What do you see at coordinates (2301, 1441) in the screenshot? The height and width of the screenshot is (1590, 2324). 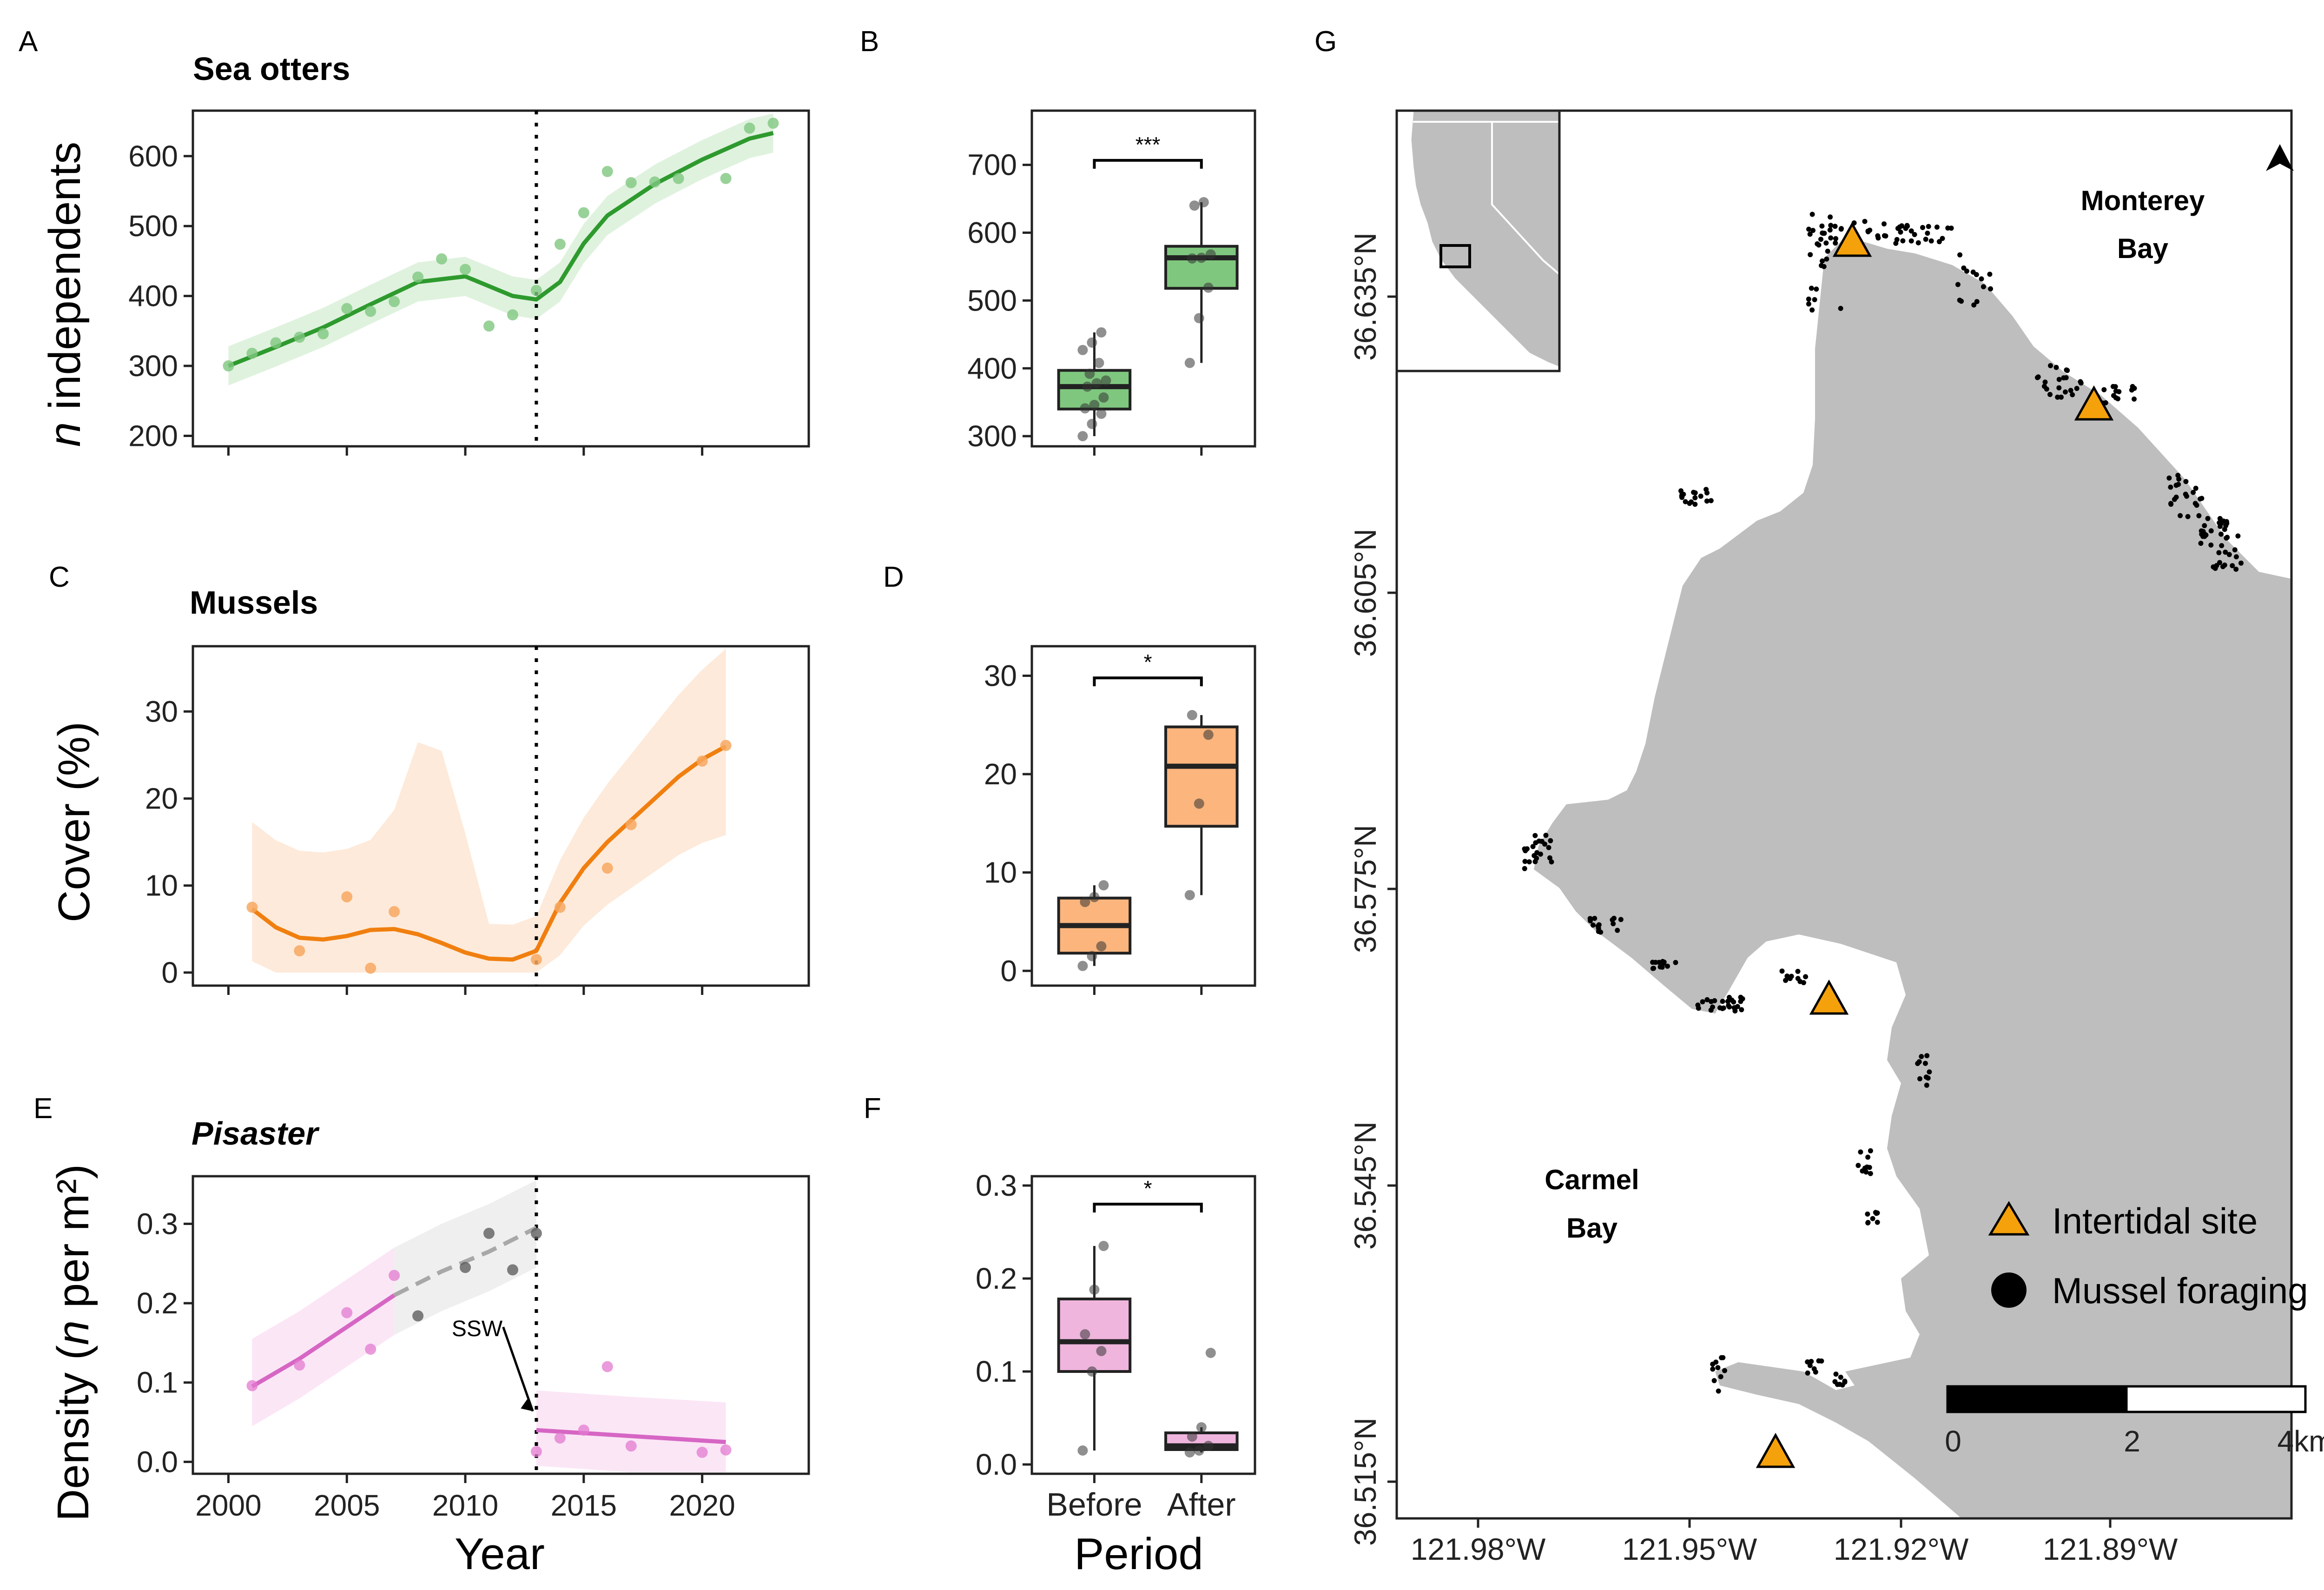 I see `scale-label-4km: 4km` at bounding box center [2301, 1441].